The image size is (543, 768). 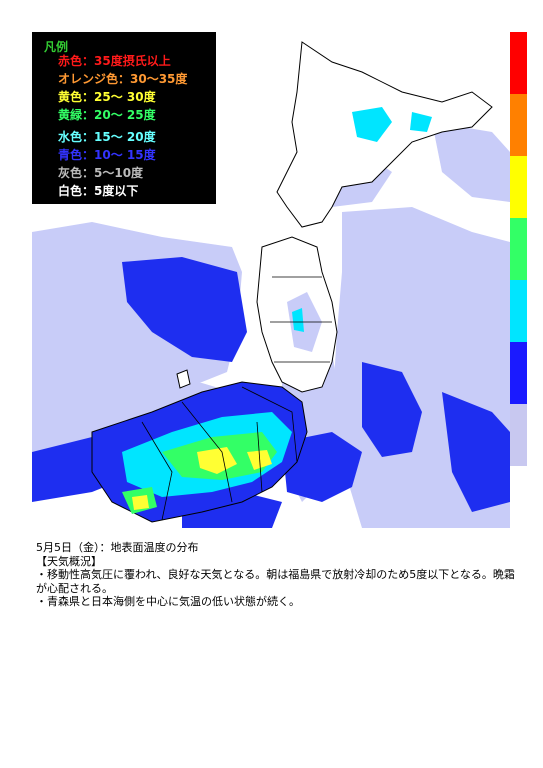 What do you see at coordinates (183, 379) in the screenshot?
I see `sado-island` at bounding box center [183, 379].